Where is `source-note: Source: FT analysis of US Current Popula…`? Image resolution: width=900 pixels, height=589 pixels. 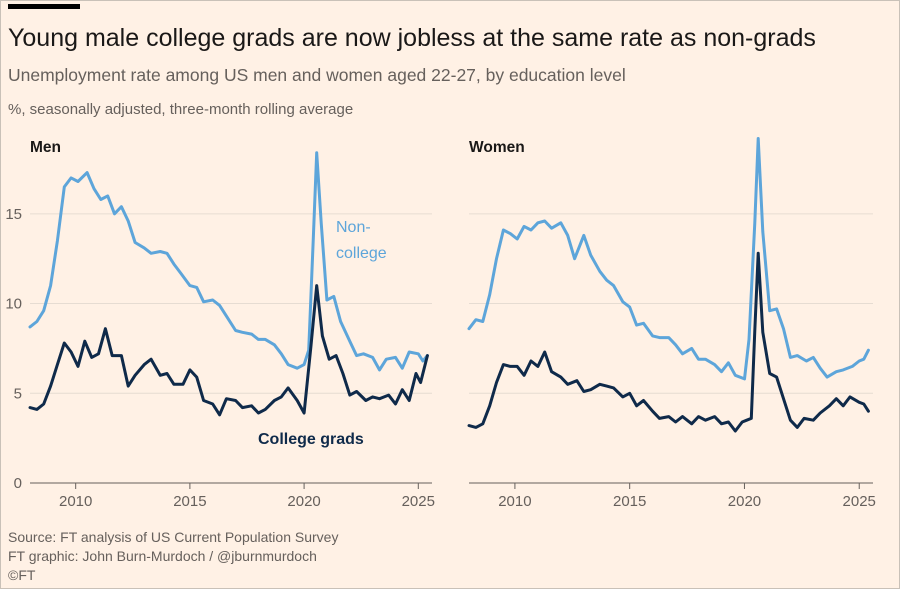
source-note: Source: FT analysis of US Current Popula… is located at coordinates (173, 537).